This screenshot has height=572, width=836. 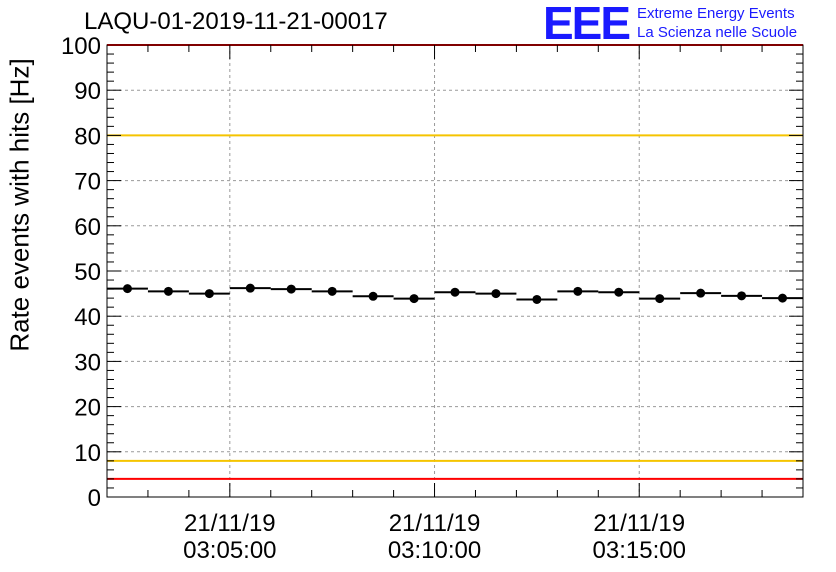 What do you see at coordinates (81, 46) in the screenshot?
I see `y-tick-label: 100` at bounding box center [81, 46].